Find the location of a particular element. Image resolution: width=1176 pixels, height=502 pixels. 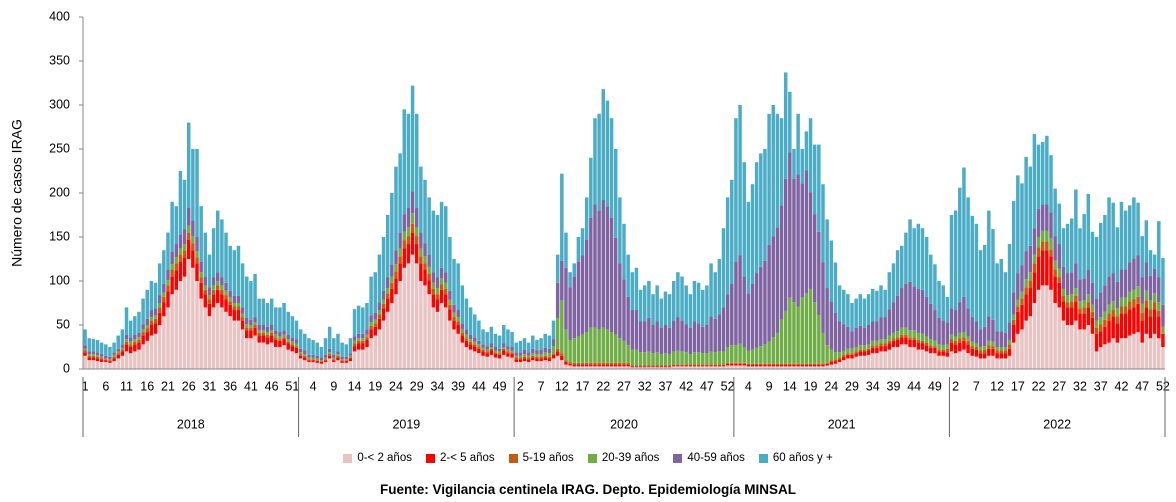

legend-item: 2-< 5 años is located at coordinates (460, 458).